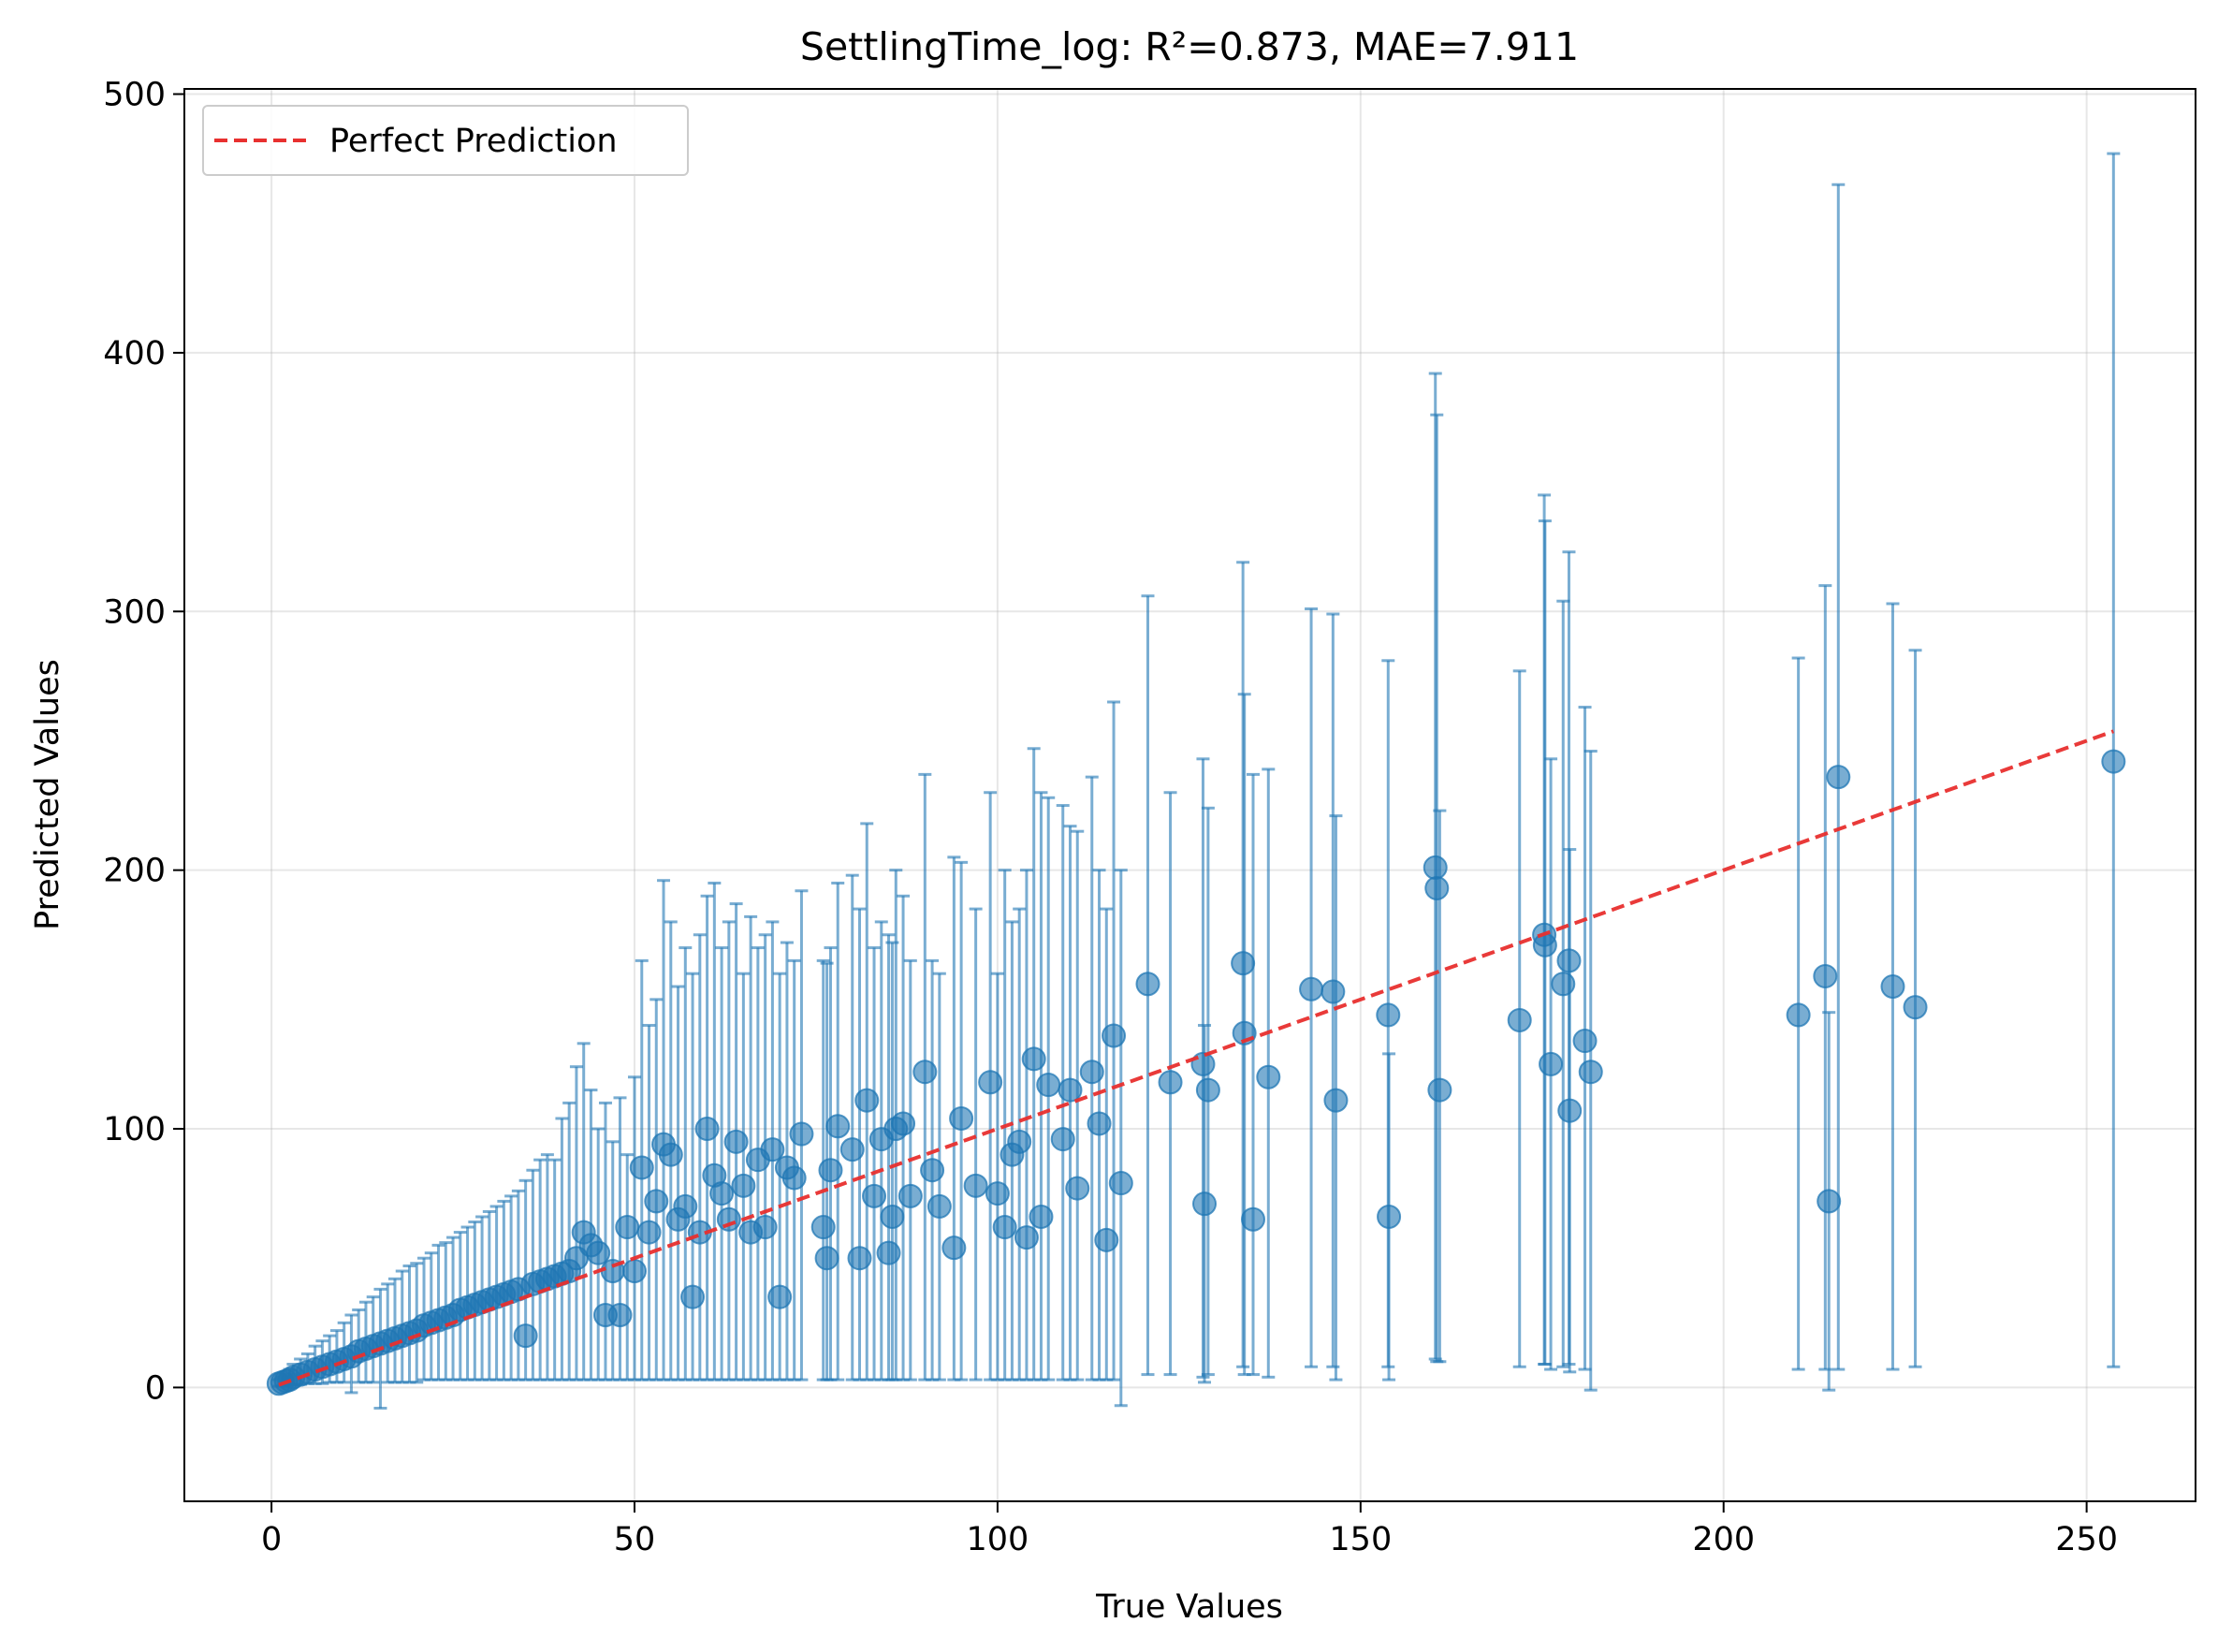 The width and height of the screenshot is (2218, 1652). I want to click on y-axis-label: Predicted Values, so click(48, 795).